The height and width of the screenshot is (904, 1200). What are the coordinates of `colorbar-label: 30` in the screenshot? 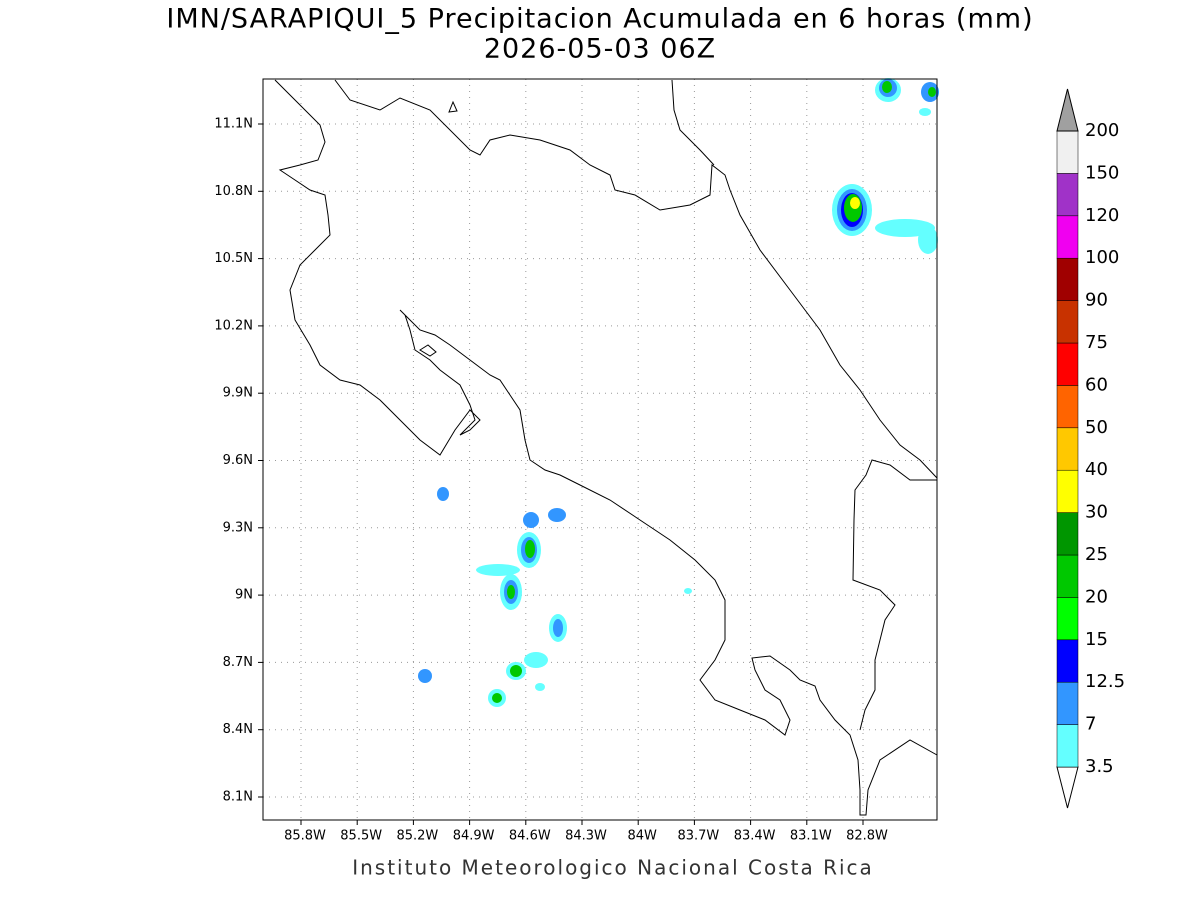 It's located at (1096, 512).